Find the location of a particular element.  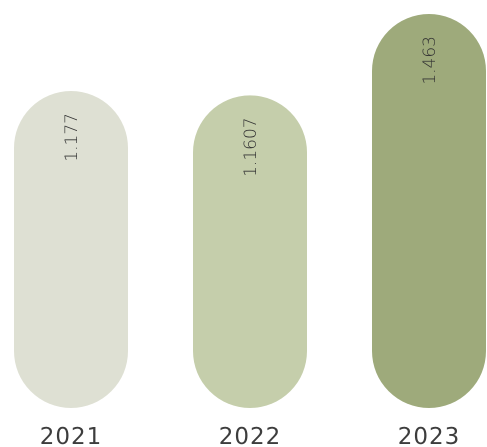

category-labels-group: 2021 2022 2023 is located at coordinates (250, 435).